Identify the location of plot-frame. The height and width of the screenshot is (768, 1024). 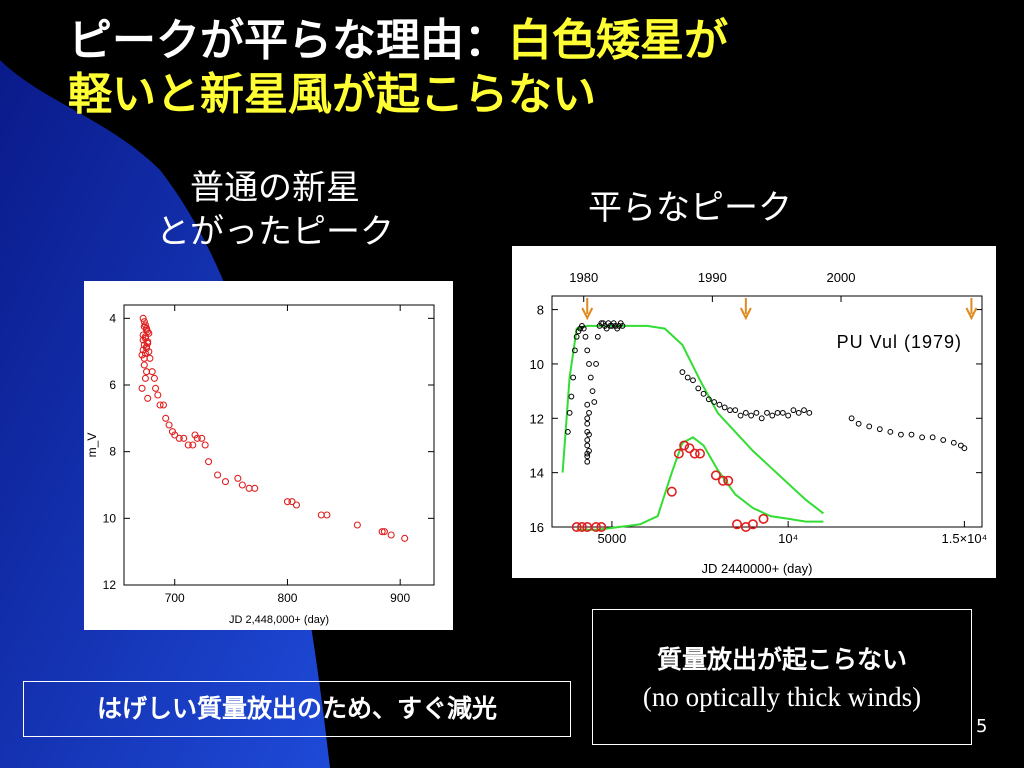
(767, 411).